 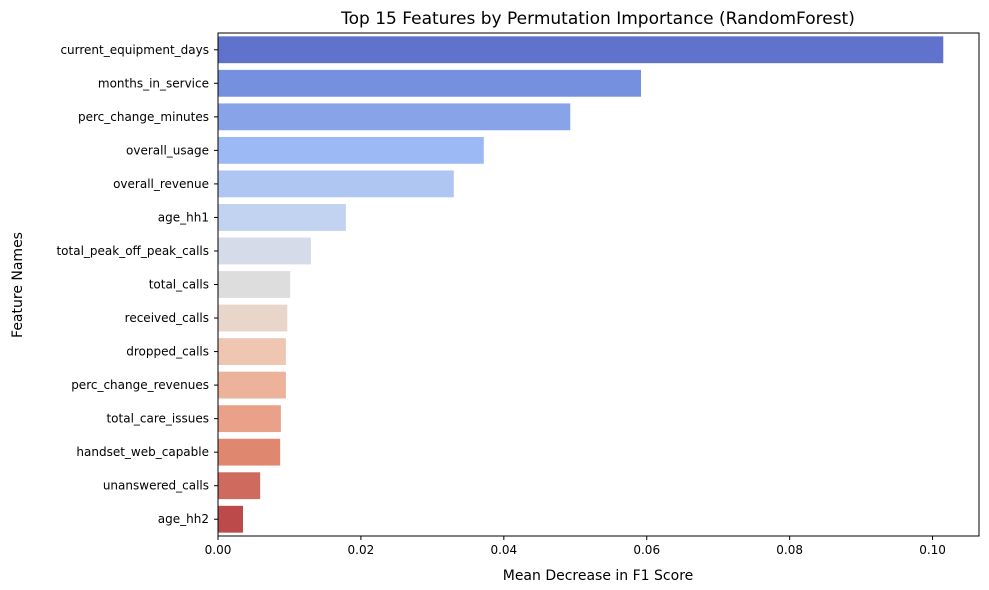 What do you see at coordinates (183, 217) in the screenshot?
I see `y-tick-label: age_hh1` at bounding box center [183, 217].